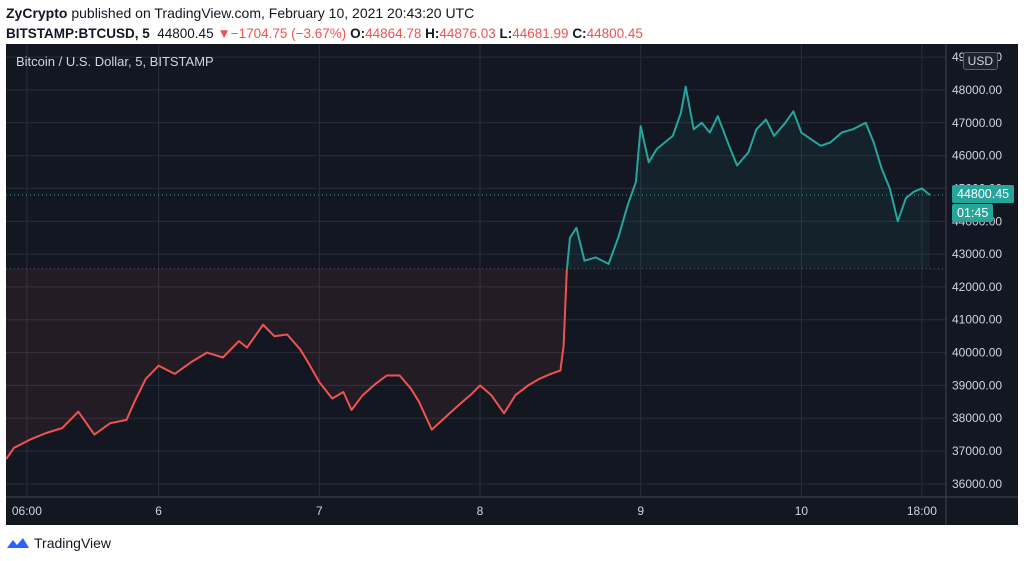 This screenshot has width=1024, height=561. Describe the element at coordinates (78, 33) in the screenshot. I see `symbol-label: BITSTAMP:BTCUSD, 5` at that location.